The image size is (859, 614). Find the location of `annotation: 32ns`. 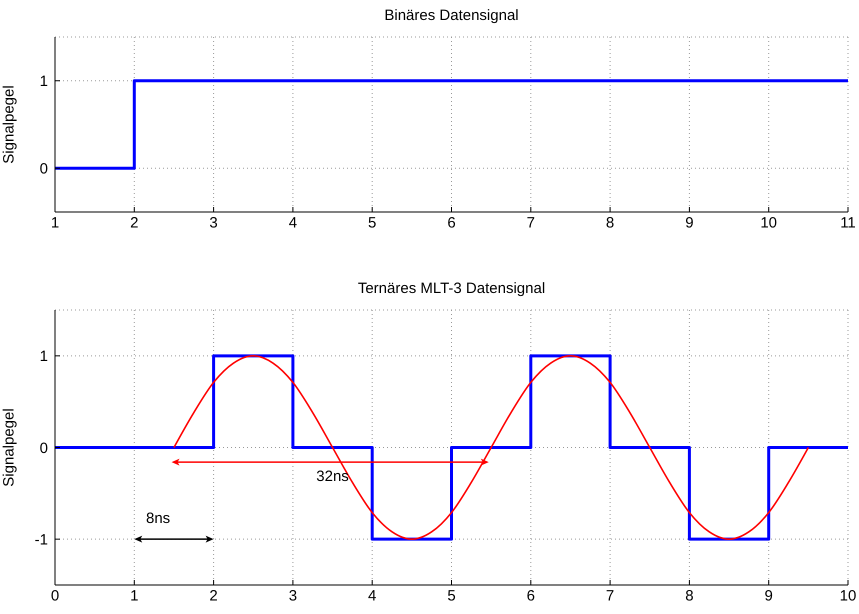

annotation: 32ns is located at coordinates (332, 476).